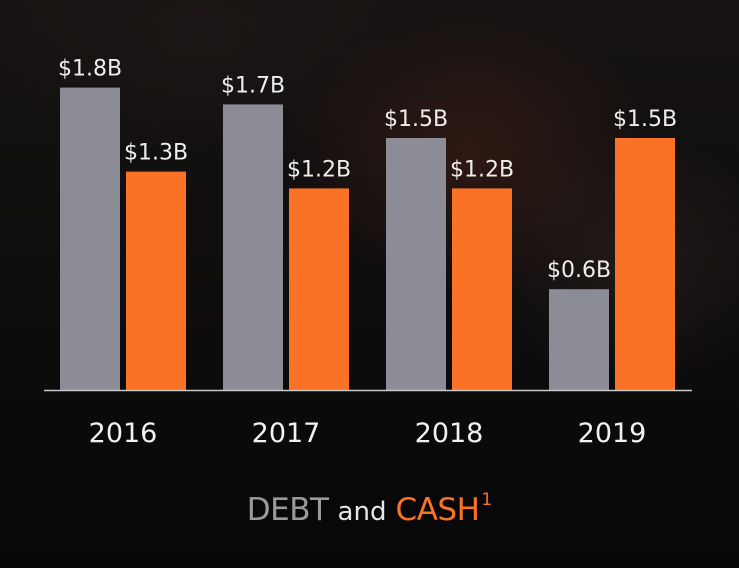 This screenshot has width=739, height=568. Describe the element at coordinates (253, 85) in the screenshot. I see `data-label-debt-2017: $1.7B` at that location.